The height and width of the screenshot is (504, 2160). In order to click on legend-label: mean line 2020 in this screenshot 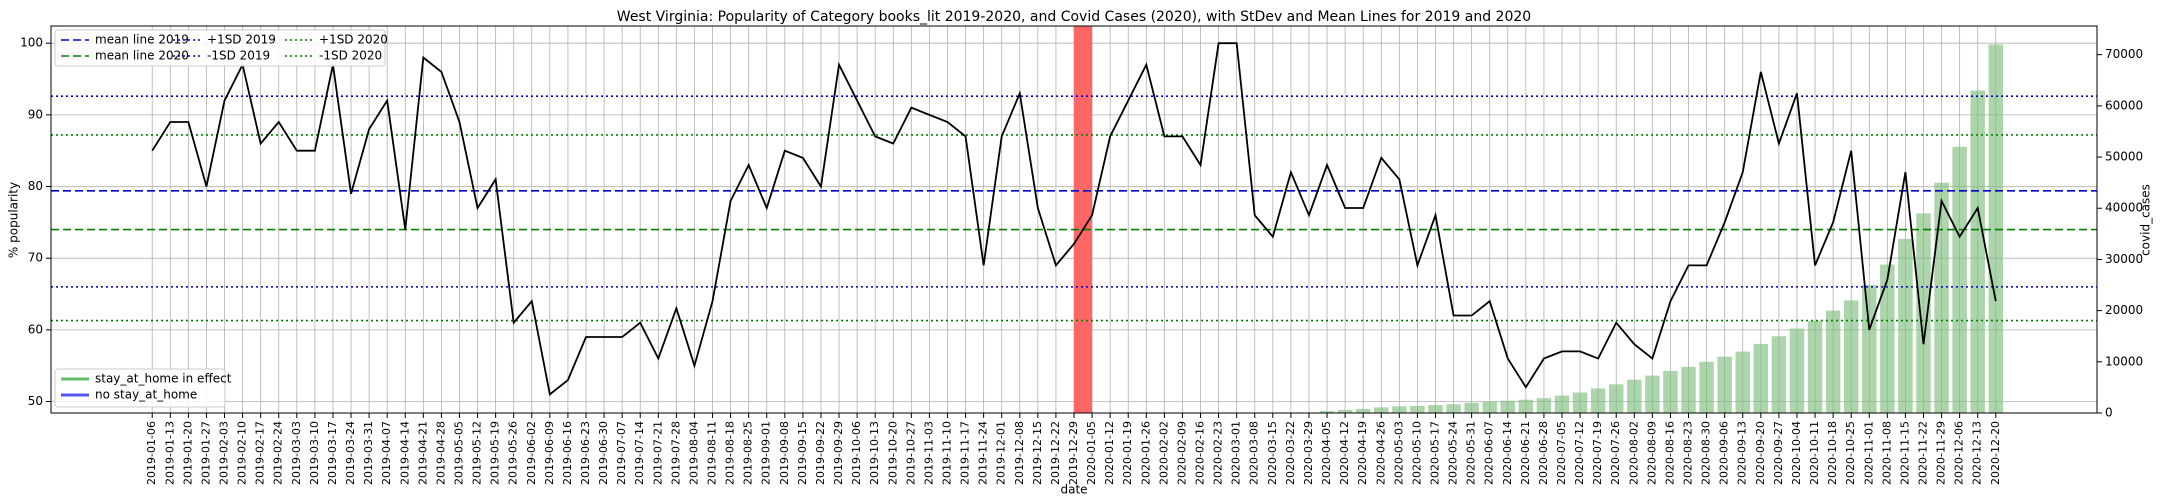, I will do `click(142, 56)`.